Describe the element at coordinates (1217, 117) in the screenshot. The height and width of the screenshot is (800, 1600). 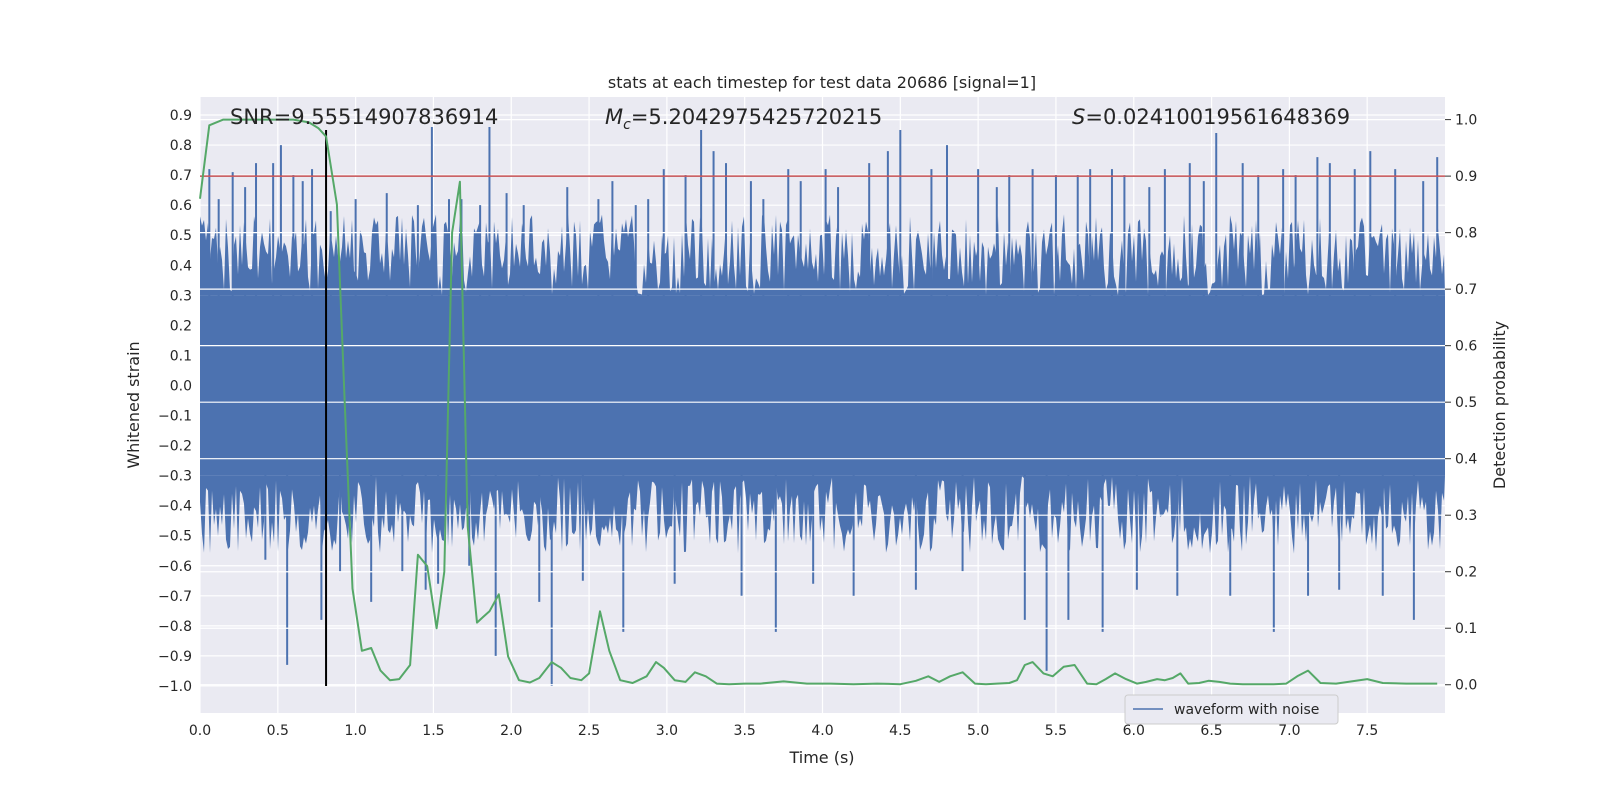
I see `s-value: =0.02410019561648369` at that location.